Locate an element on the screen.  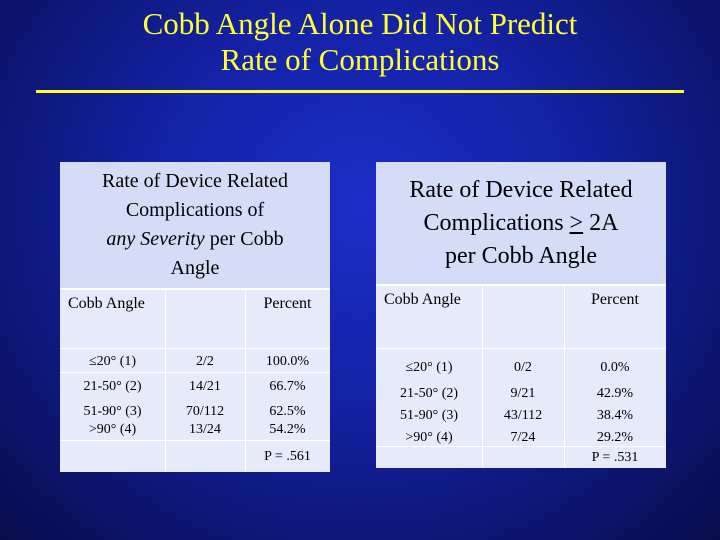
right-row-3-ratio: 43/112 is located at coordinates (523, 415).